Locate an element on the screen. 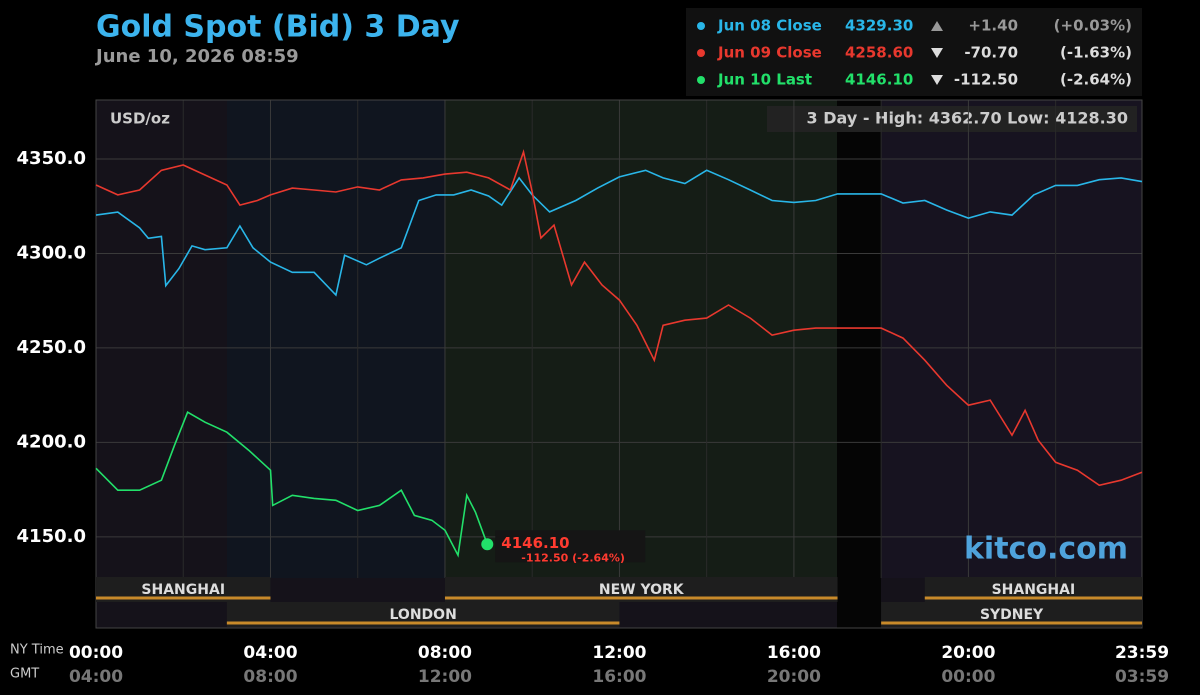 The width and height of the screenshot is (1200, 695). session-label: LONDON is located at coordinates (423, 615).